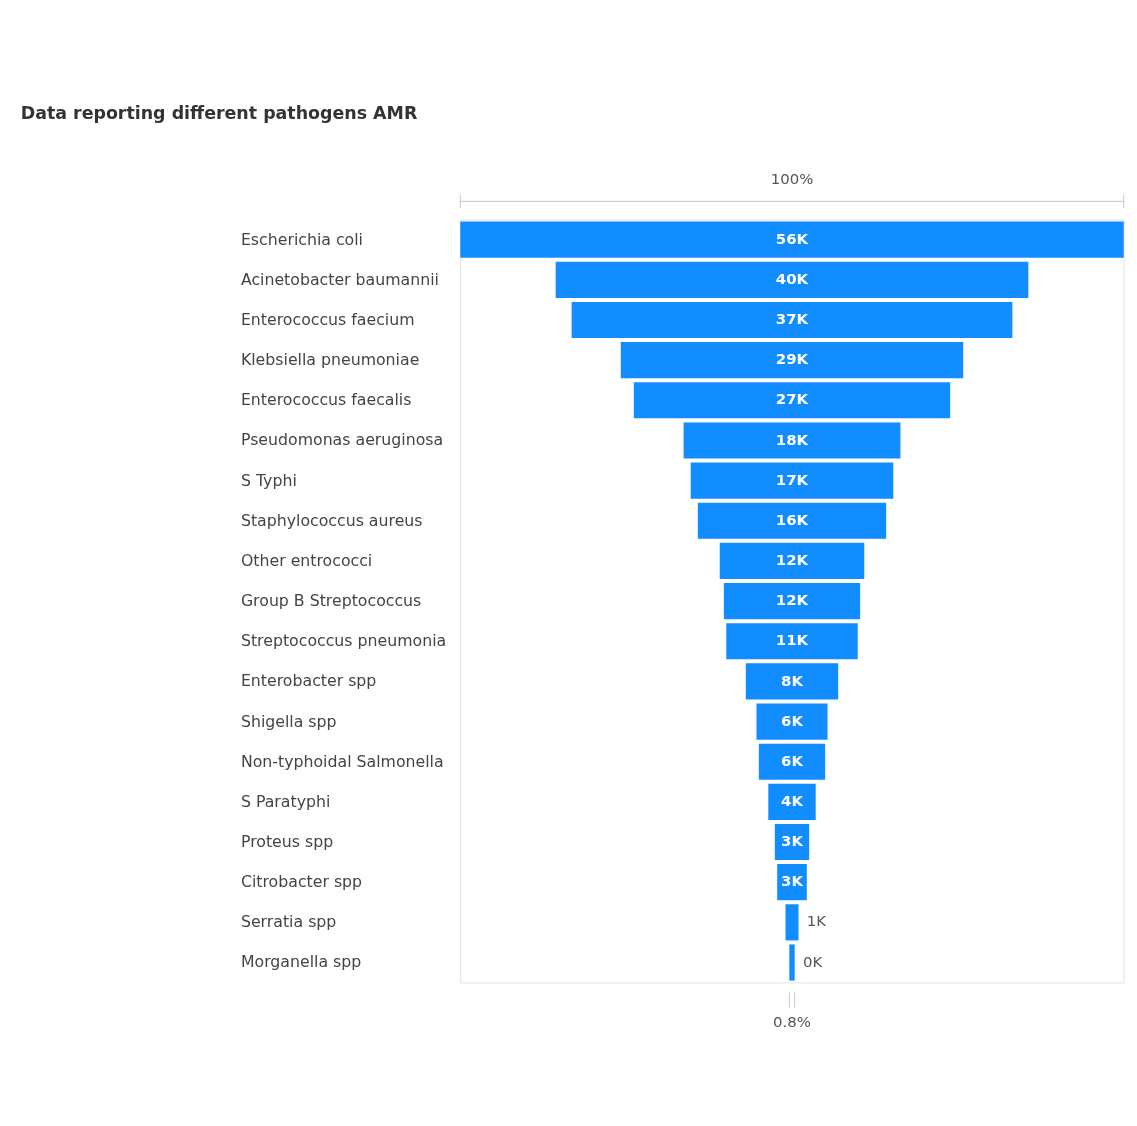 The image size is (1137, 1126). I want to click on data-label: 29K, so click(792, 359).